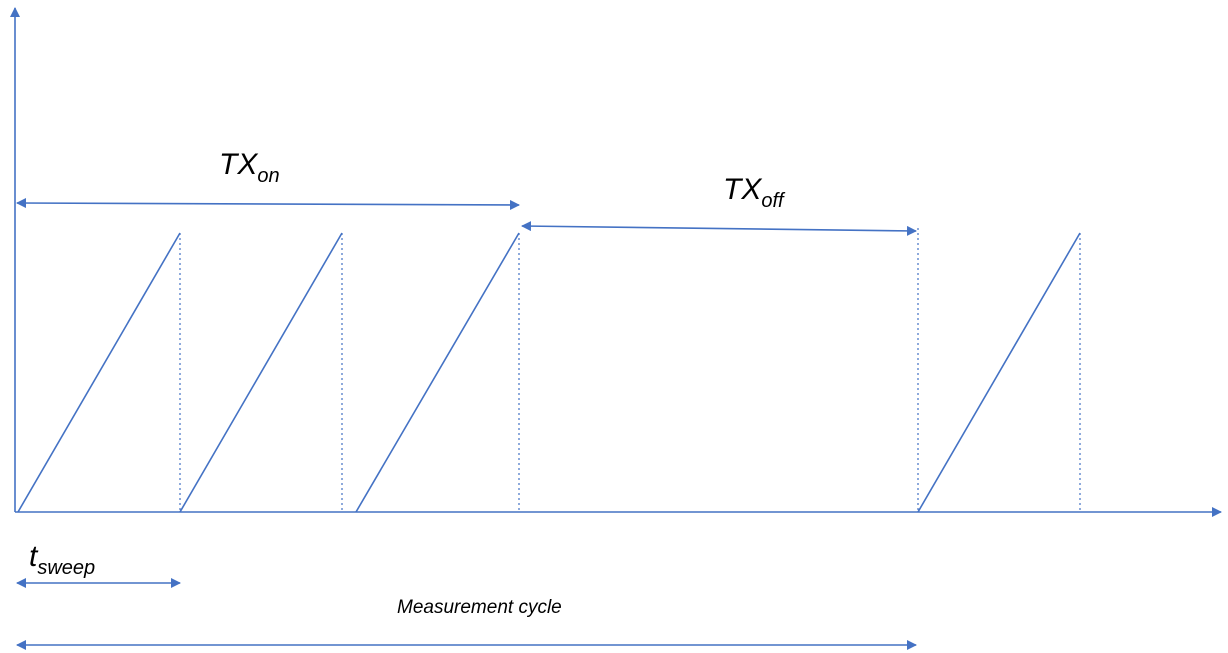 The height and width of the screenshot is (653, 1228). I want to click on tx-on-label: TXon, so click(249, 168).